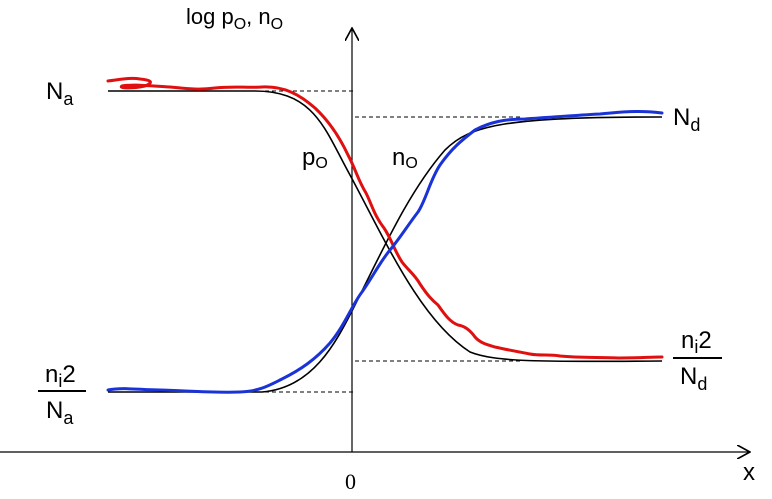 The width and height of the screenshot is (772, 499). I want to click on left-fraction-denominator-subscript: a, so click(68, 418).